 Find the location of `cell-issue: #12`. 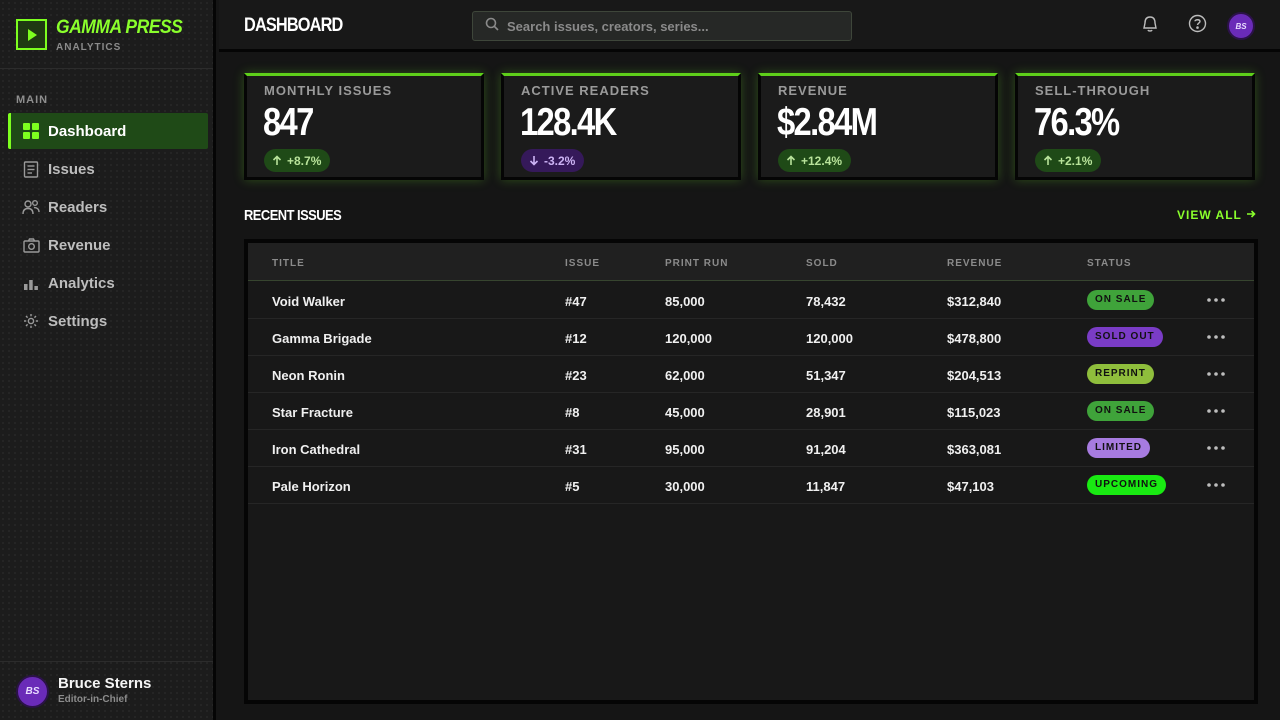

cell-issue: #12 is located at coordinates (576, 338).